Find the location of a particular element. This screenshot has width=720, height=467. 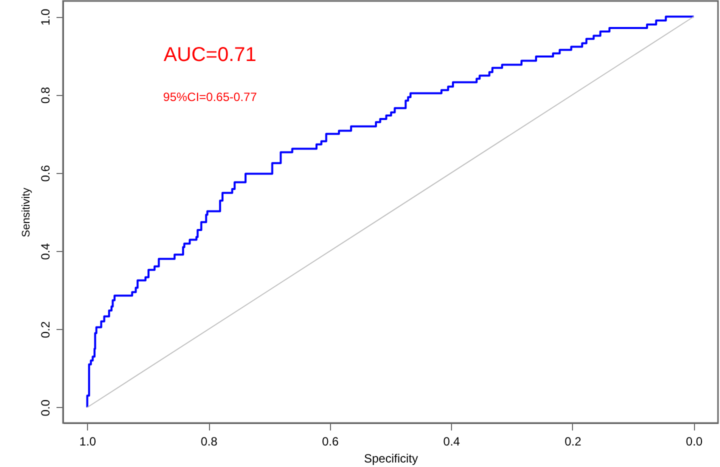

y-tick-label: 0.6 is located at coordinates (45, 173).